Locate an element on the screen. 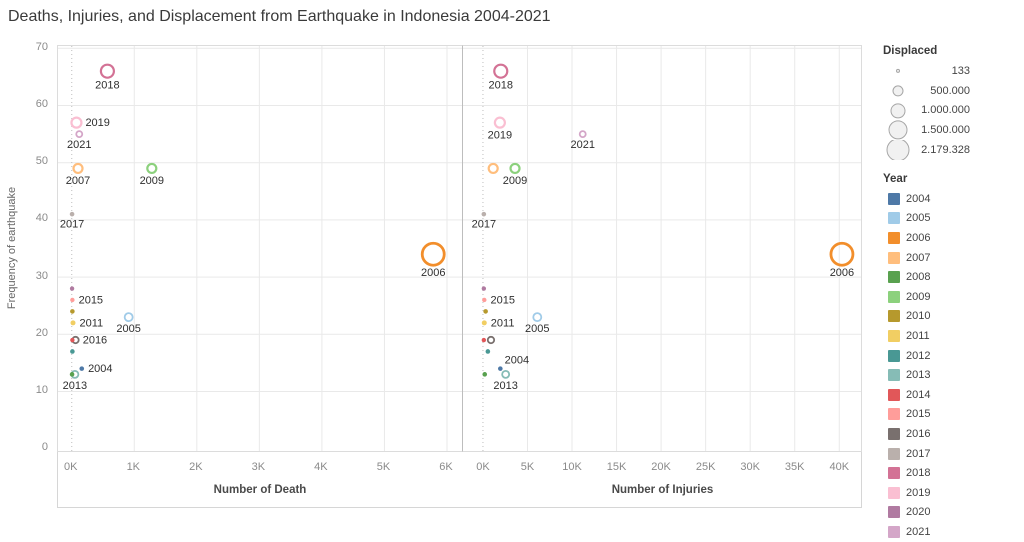 This screenshot has width=1024, height=542. year-legend-item-2015: 2015 is located at coordinates (953, 415).